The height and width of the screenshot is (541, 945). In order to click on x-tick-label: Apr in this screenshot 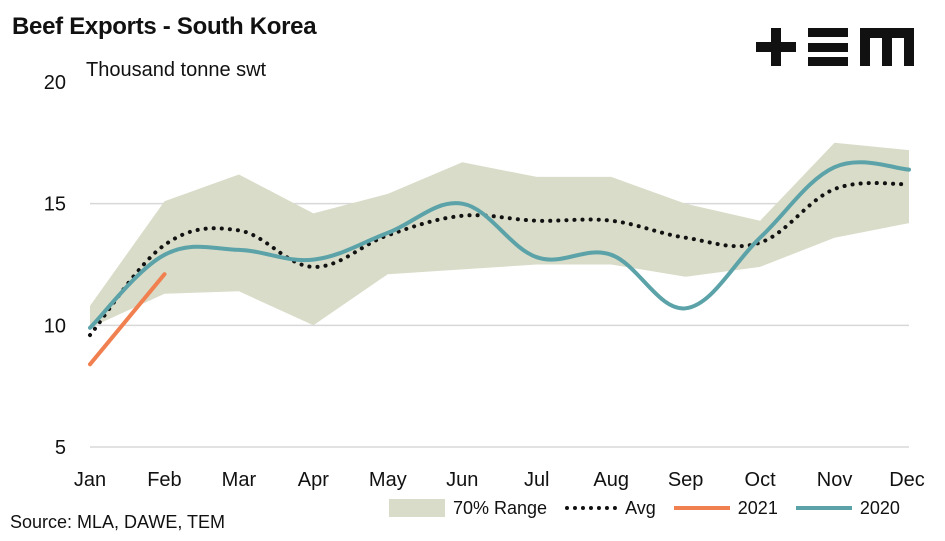, I will do `click(313, 480)`.